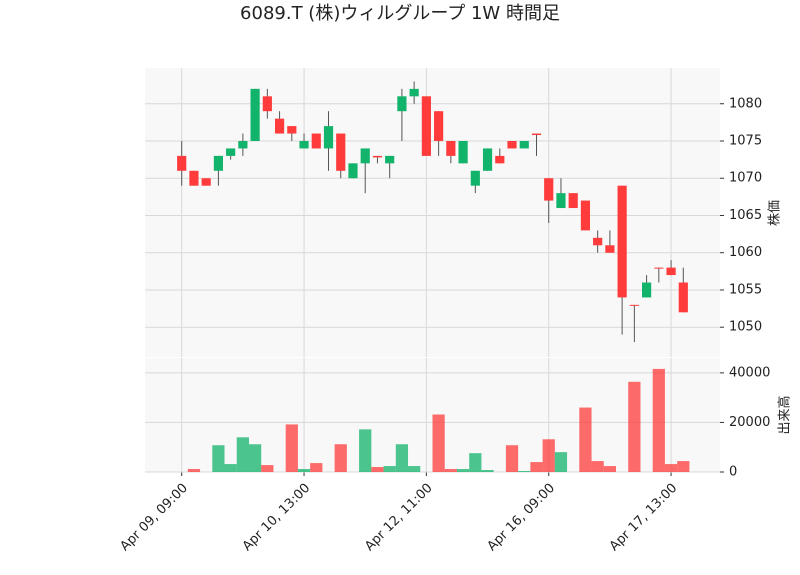 This screenshot has width=800, height=575. What do you see at coordinates (745, 289) in the screenshot?
I see `y-tick-label: 1055` at bounding box center [745, 289].